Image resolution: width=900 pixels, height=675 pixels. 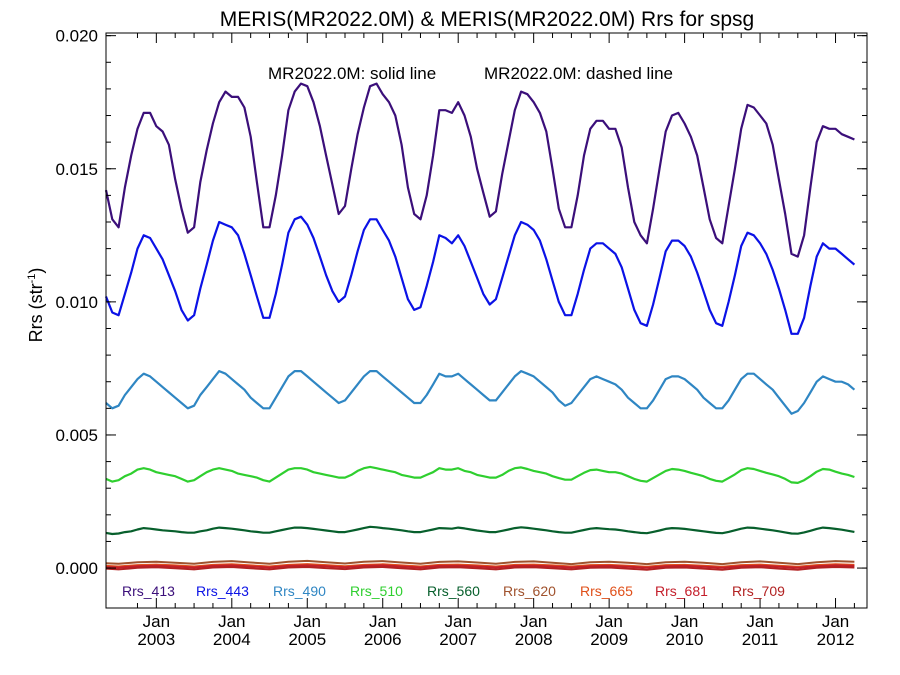 What do you see at coordinates (76, 435) in the screenshot?
I see `y-tick-label: 0.005` at bounding box center [76, 435].